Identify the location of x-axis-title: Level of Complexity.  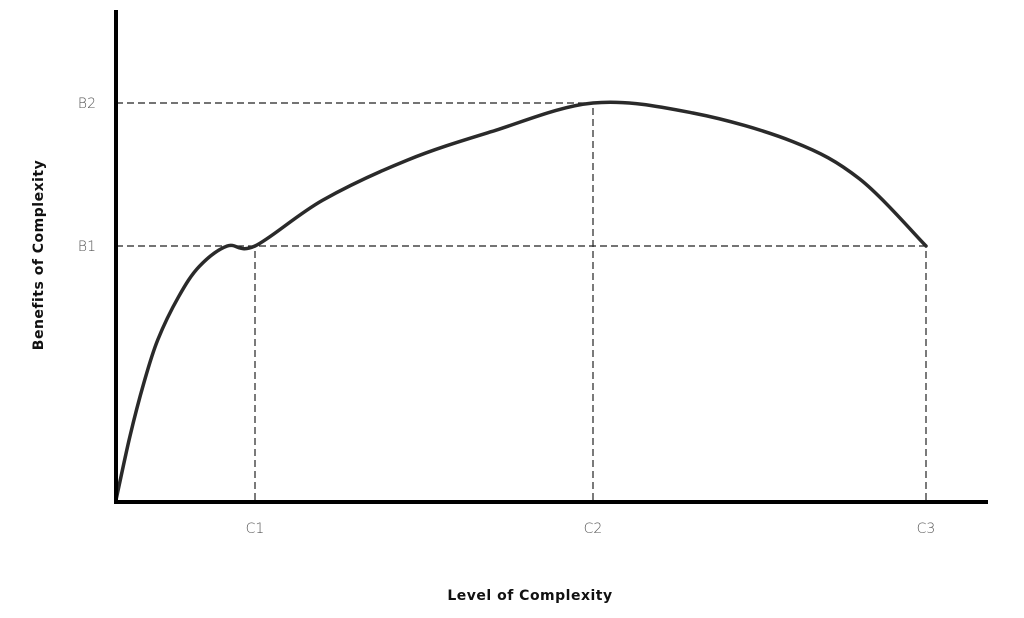
(529, 596).